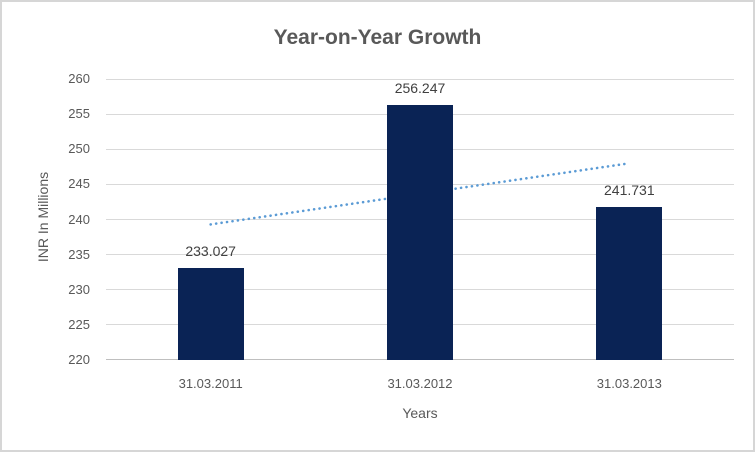 This screenshot has width=755, height=452. Describe the element at coordinates (79, 324) in the screenshot. I see `y-axis-tick-label: 225` at that location.